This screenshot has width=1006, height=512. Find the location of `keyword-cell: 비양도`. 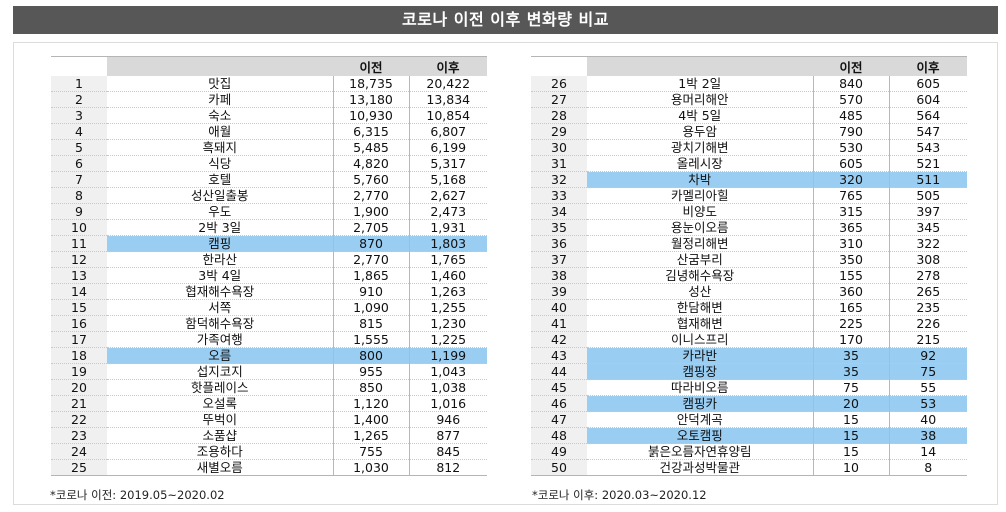

keyword-cell: 비양도 is located at coordinates (700, 211).